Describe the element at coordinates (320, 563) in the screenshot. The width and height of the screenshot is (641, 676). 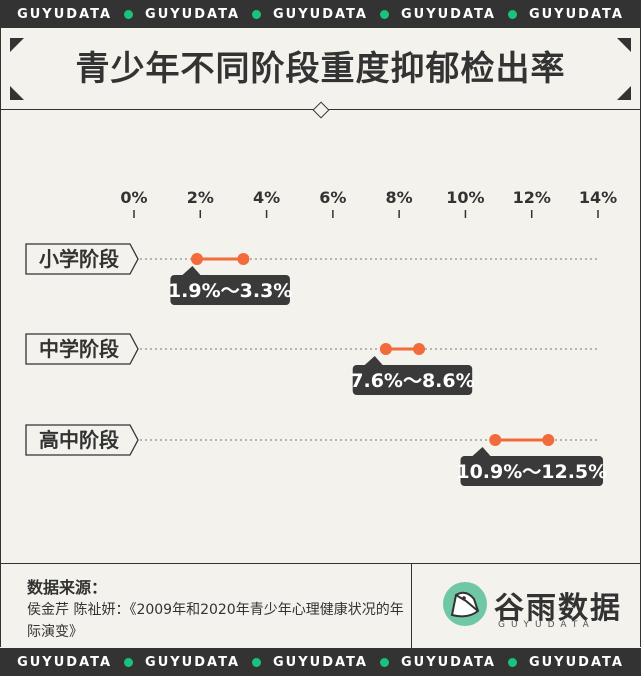
I see `footer-divider-line` at that location.